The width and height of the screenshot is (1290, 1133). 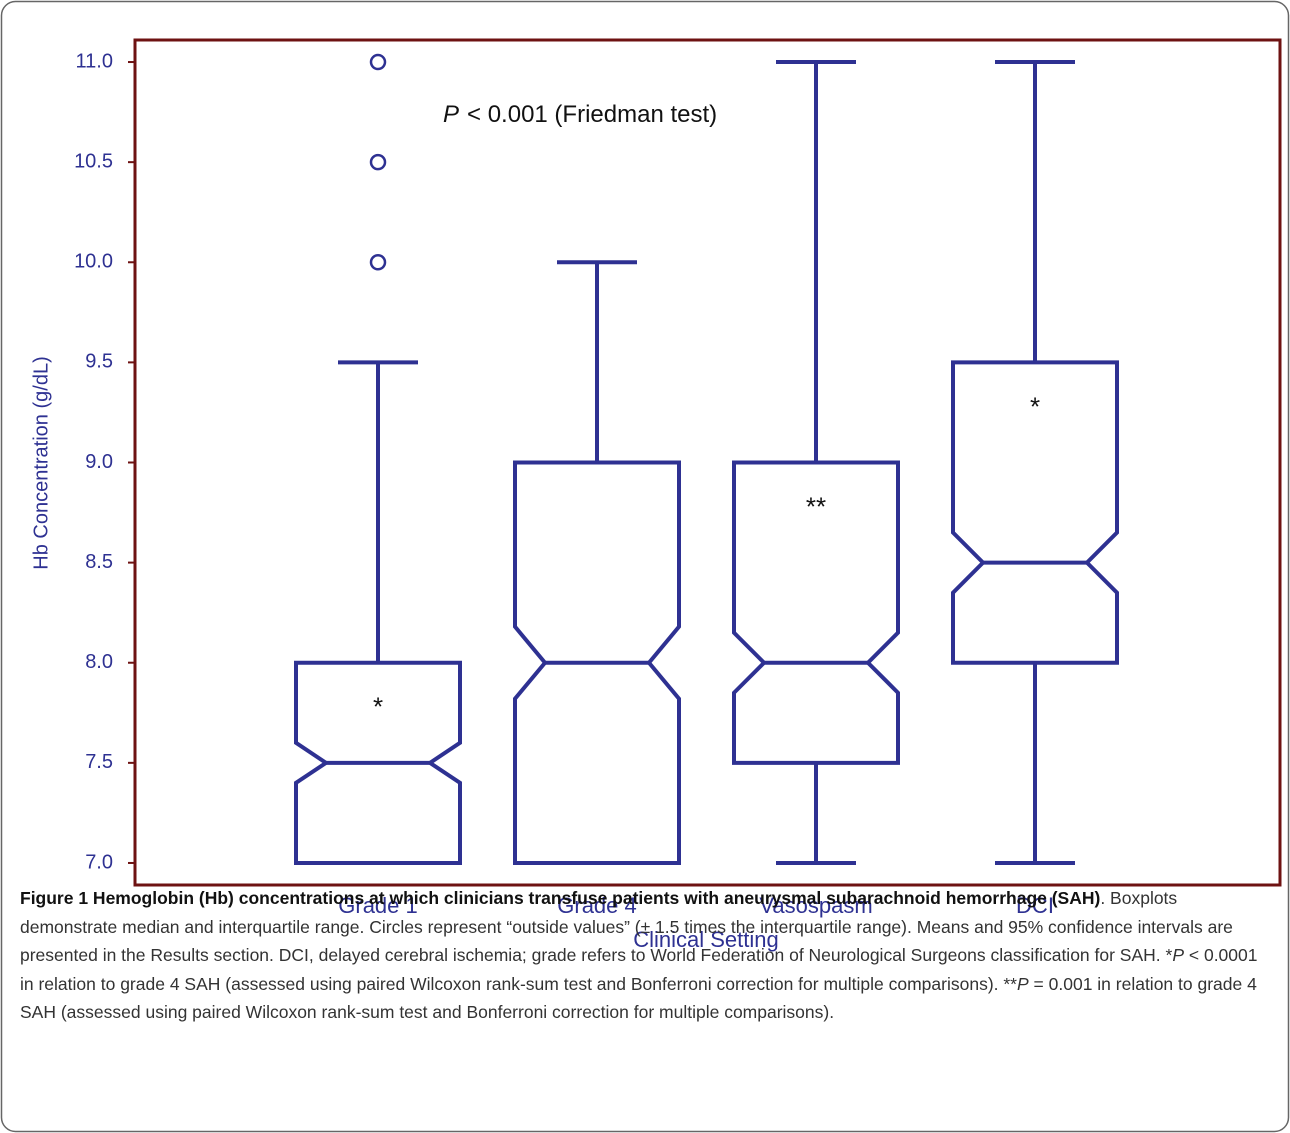 What do you see at coordinates (93, 262) in the screenshot?
I see `y-tick-label: 10.0` at bounding box center [93, 262].